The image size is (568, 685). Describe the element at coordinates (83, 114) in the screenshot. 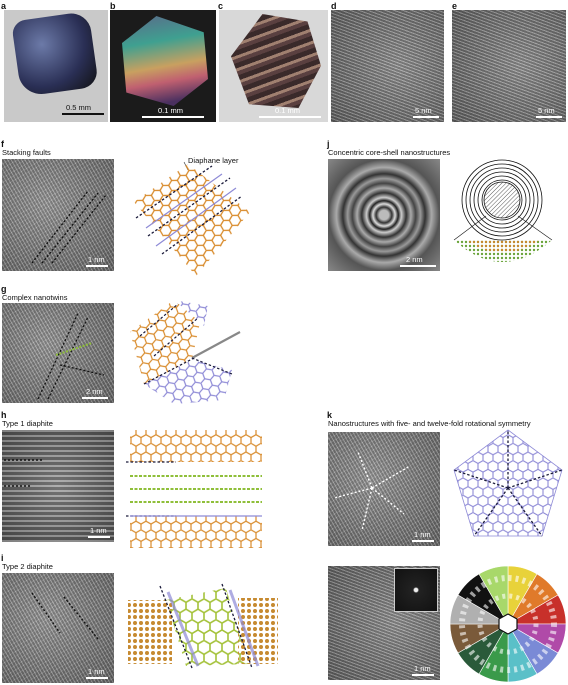

I see `scalebar-a` at that location.